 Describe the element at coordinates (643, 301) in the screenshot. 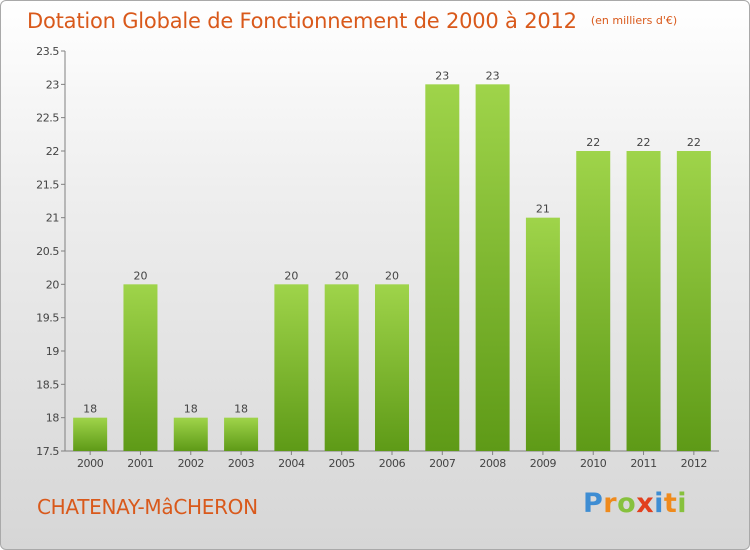

I see `bar-2011` at that location.